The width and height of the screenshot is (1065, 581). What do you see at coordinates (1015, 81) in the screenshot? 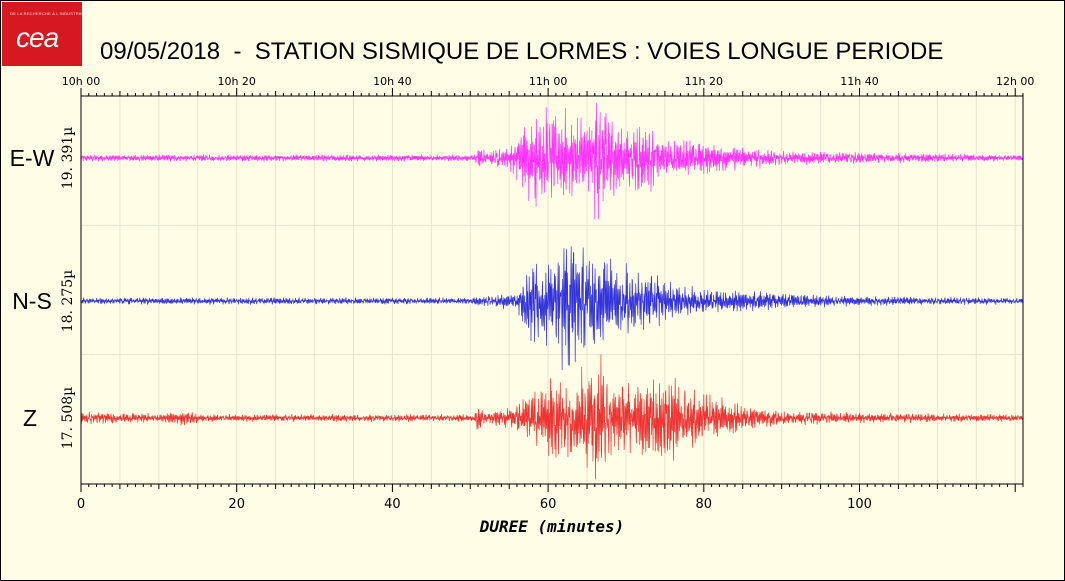
I see `time-tick-label: 12h 00` at bounding box center [1015, 81].